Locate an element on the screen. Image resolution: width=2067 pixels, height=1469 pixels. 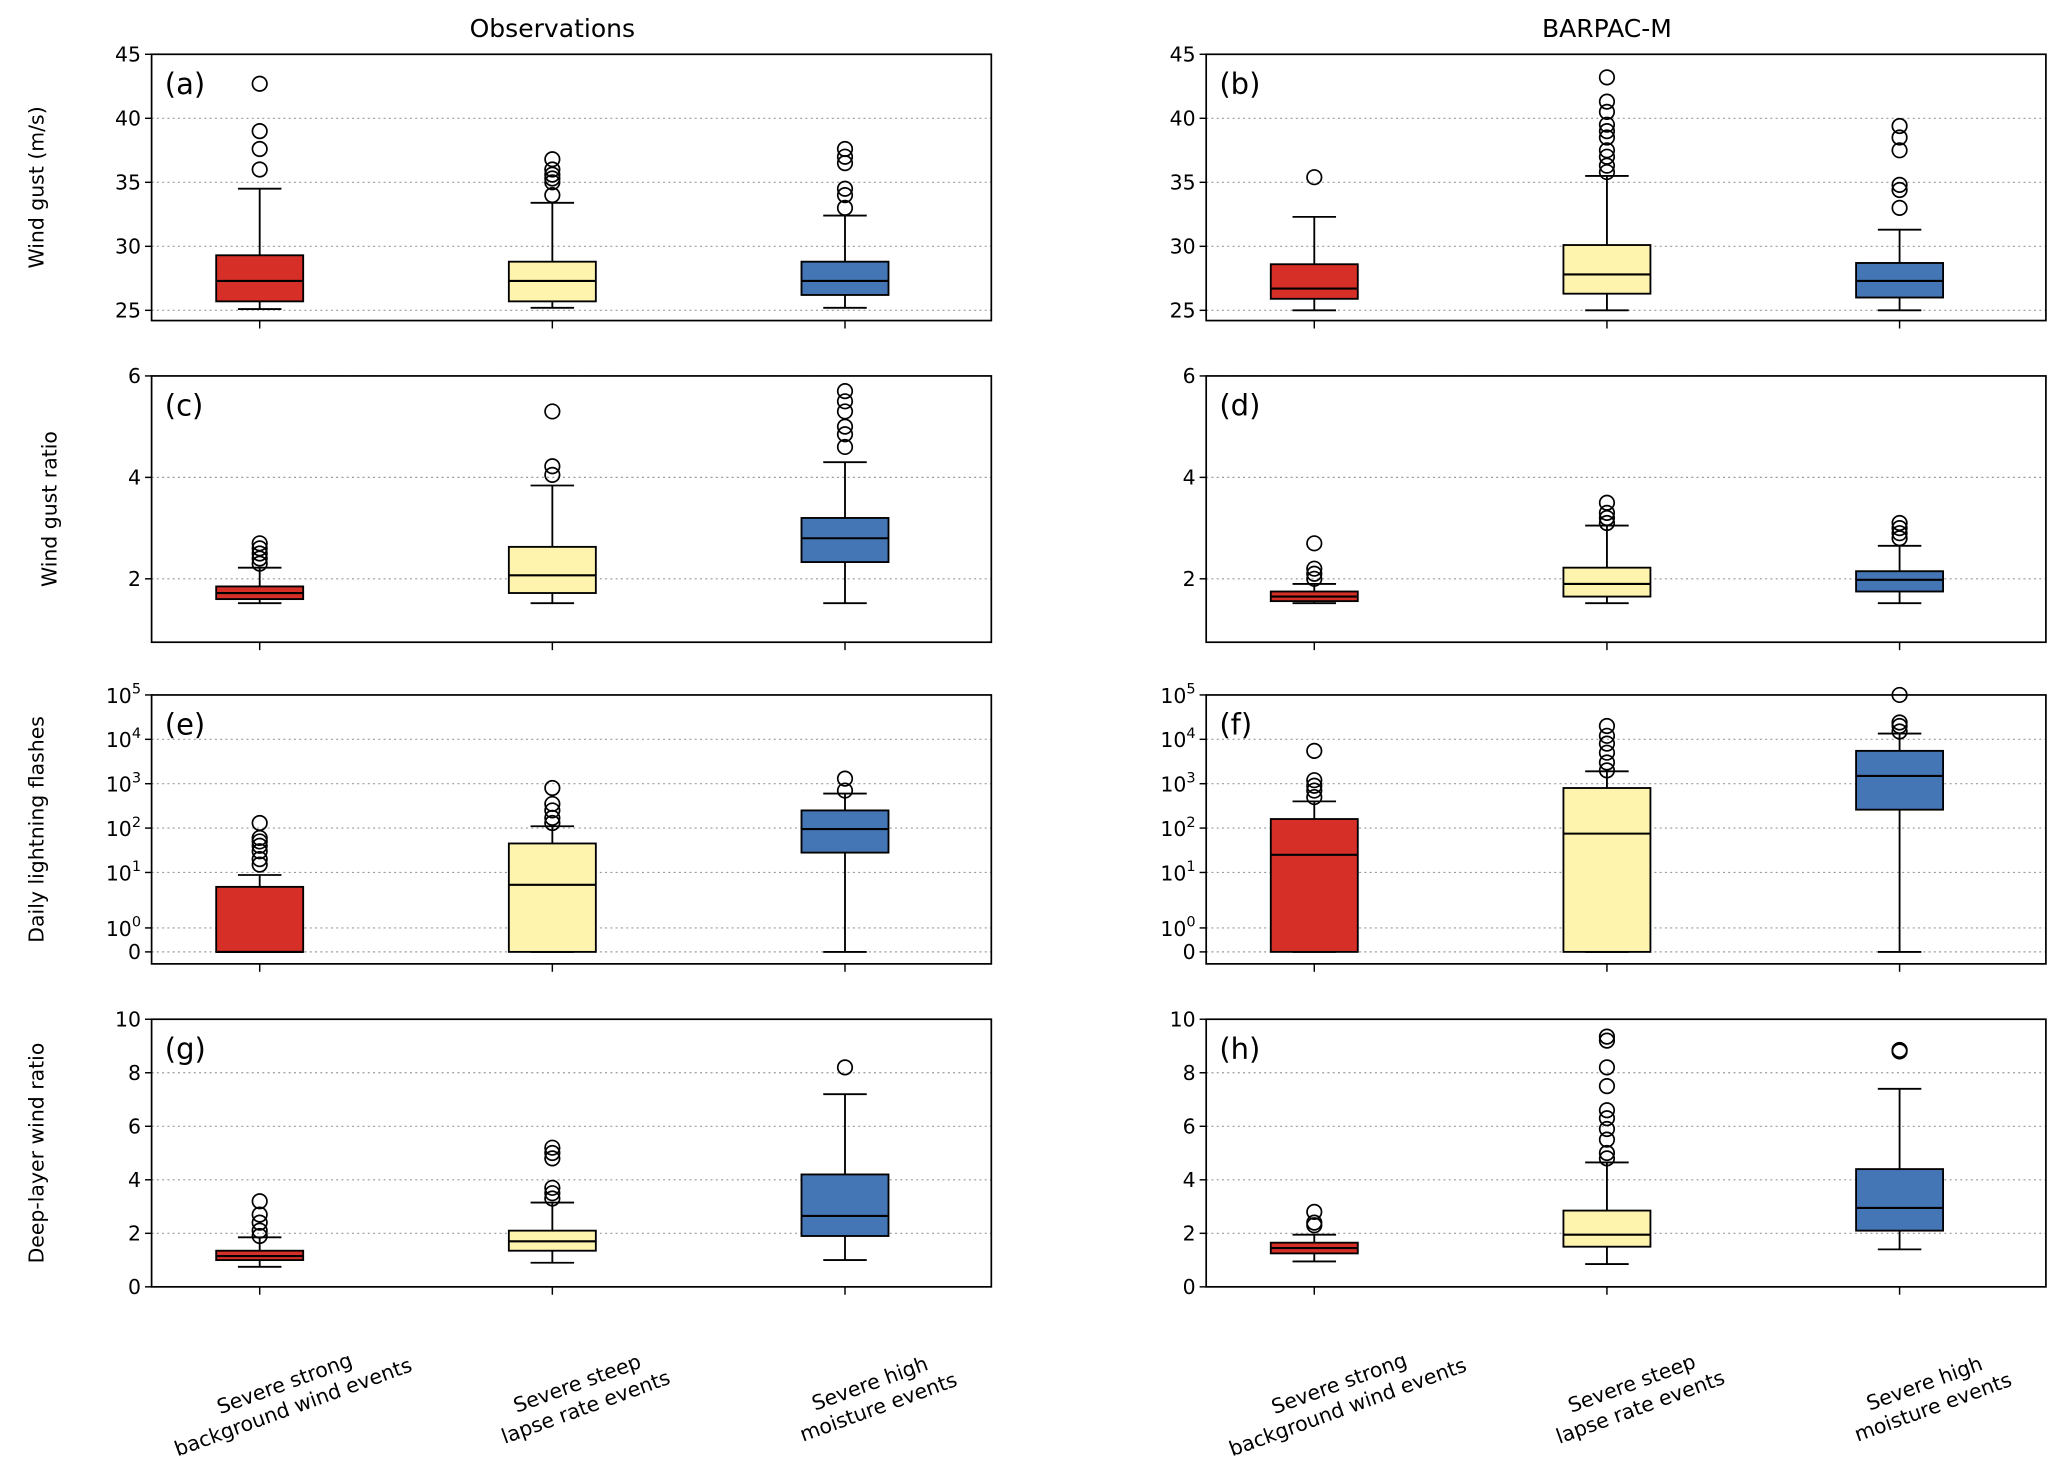
y-tick-label: 10⁵ is located at coordinates (123, 695).